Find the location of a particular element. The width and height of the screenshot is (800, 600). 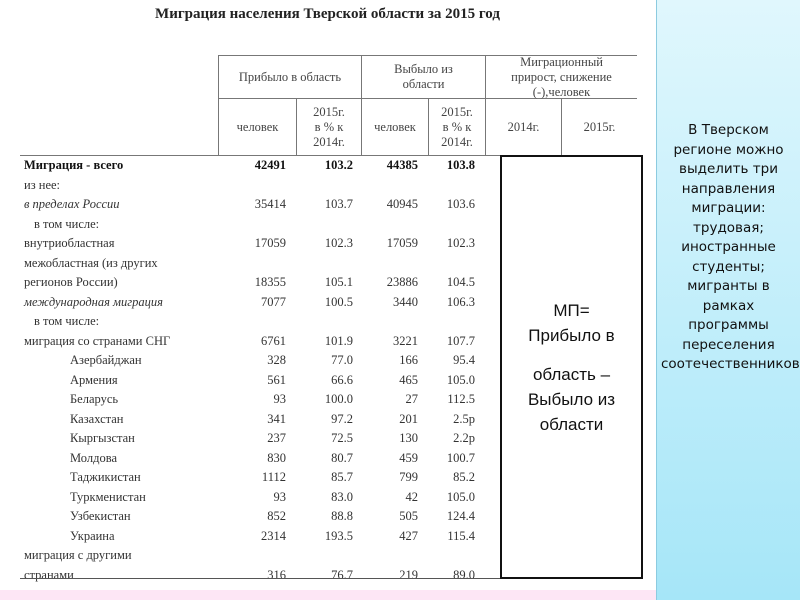

table-row: Украина 2314 193.5 427 115.4 is located at coordinates (254, 536).